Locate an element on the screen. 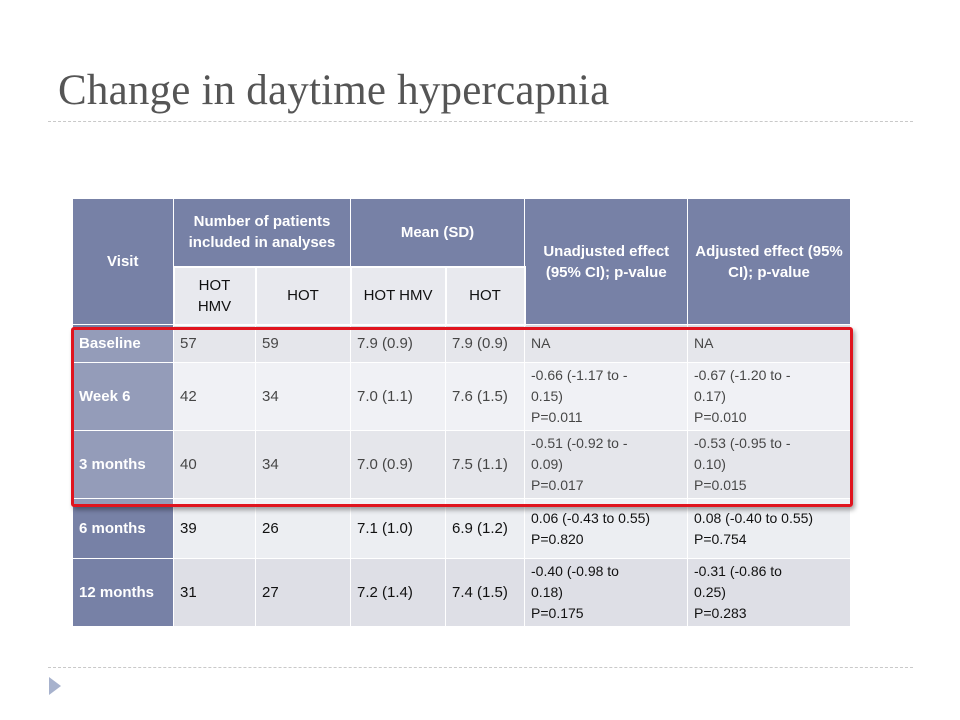 The width and height of the screenshot is (960, 720). cell-mean-hot: 7.4 (1.5) is located at coordinates (485, 592).